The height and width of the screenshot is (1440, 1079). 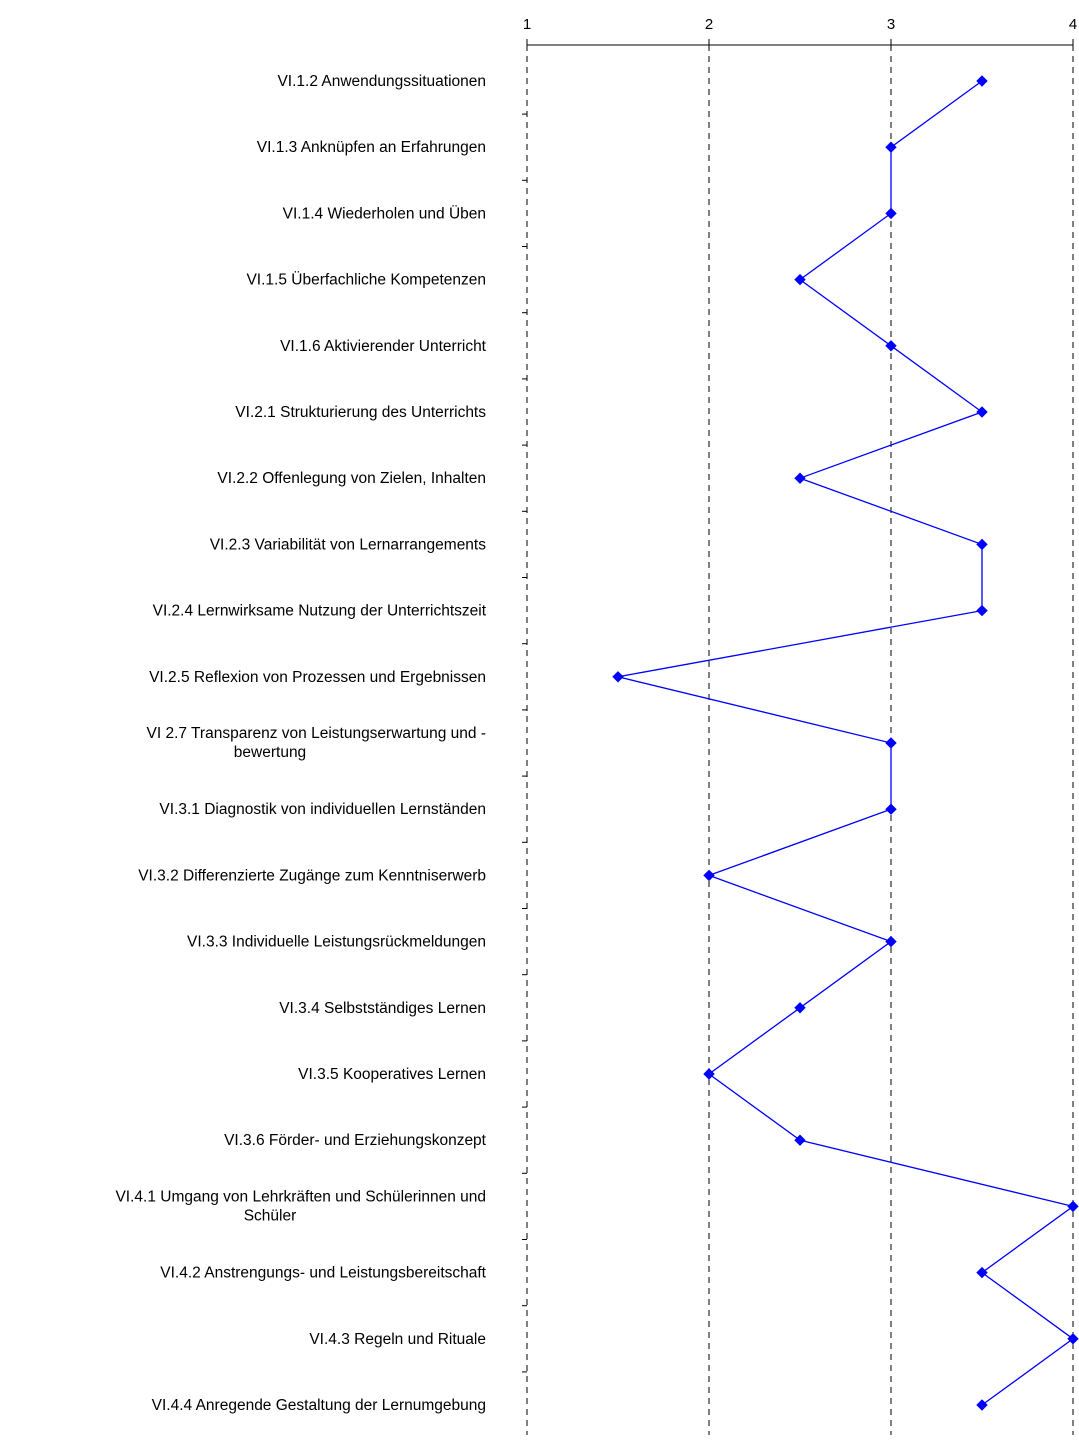 What do you see at coordinates (891, 24) in the screenshot?
I see `x-tick-label: 3` at bounding box center [891, 24].